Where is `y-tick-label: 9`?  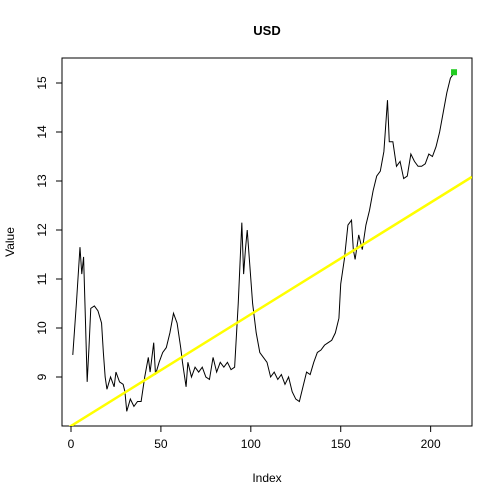
y-tick-label: 9 is located at coordinates (42, 376).